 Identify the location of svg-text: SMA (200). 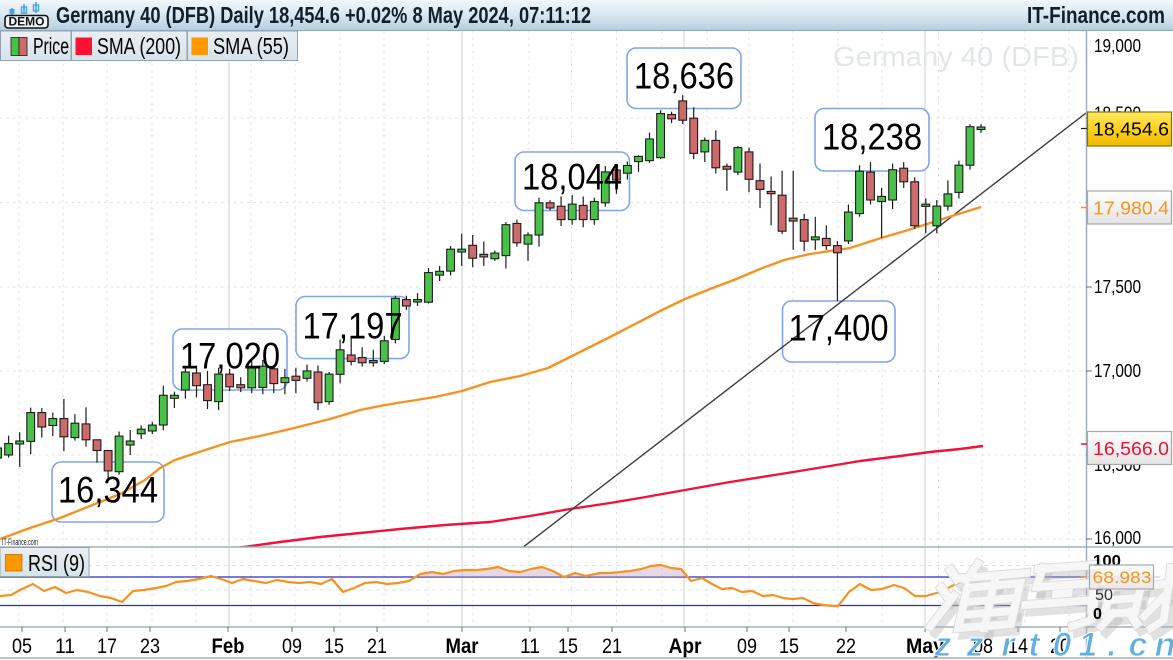
(139, 46).